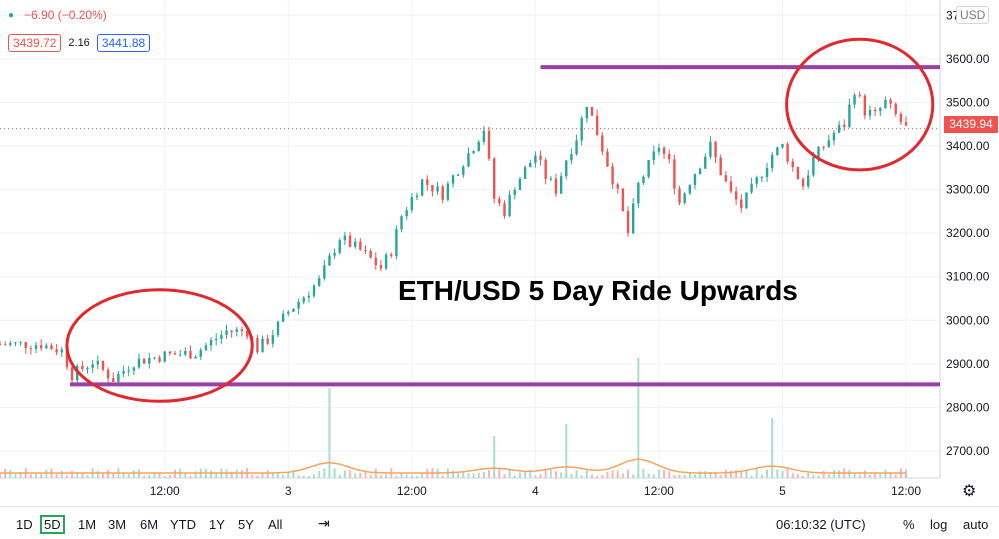 The height and width of the screenshot is (539, 999). Describe the element at coordinates (976, 524) in the screenshot. I see `auto-toggle: auto` at that location.